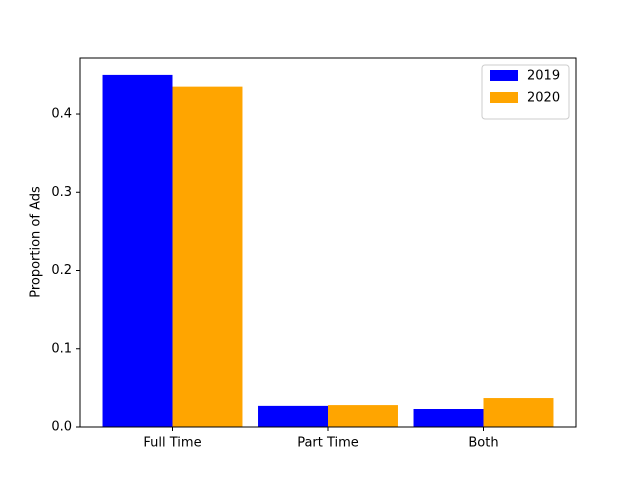 This screenshot has width=640, height=480. I want to click on legend-label: 2020, so click(543, 98).